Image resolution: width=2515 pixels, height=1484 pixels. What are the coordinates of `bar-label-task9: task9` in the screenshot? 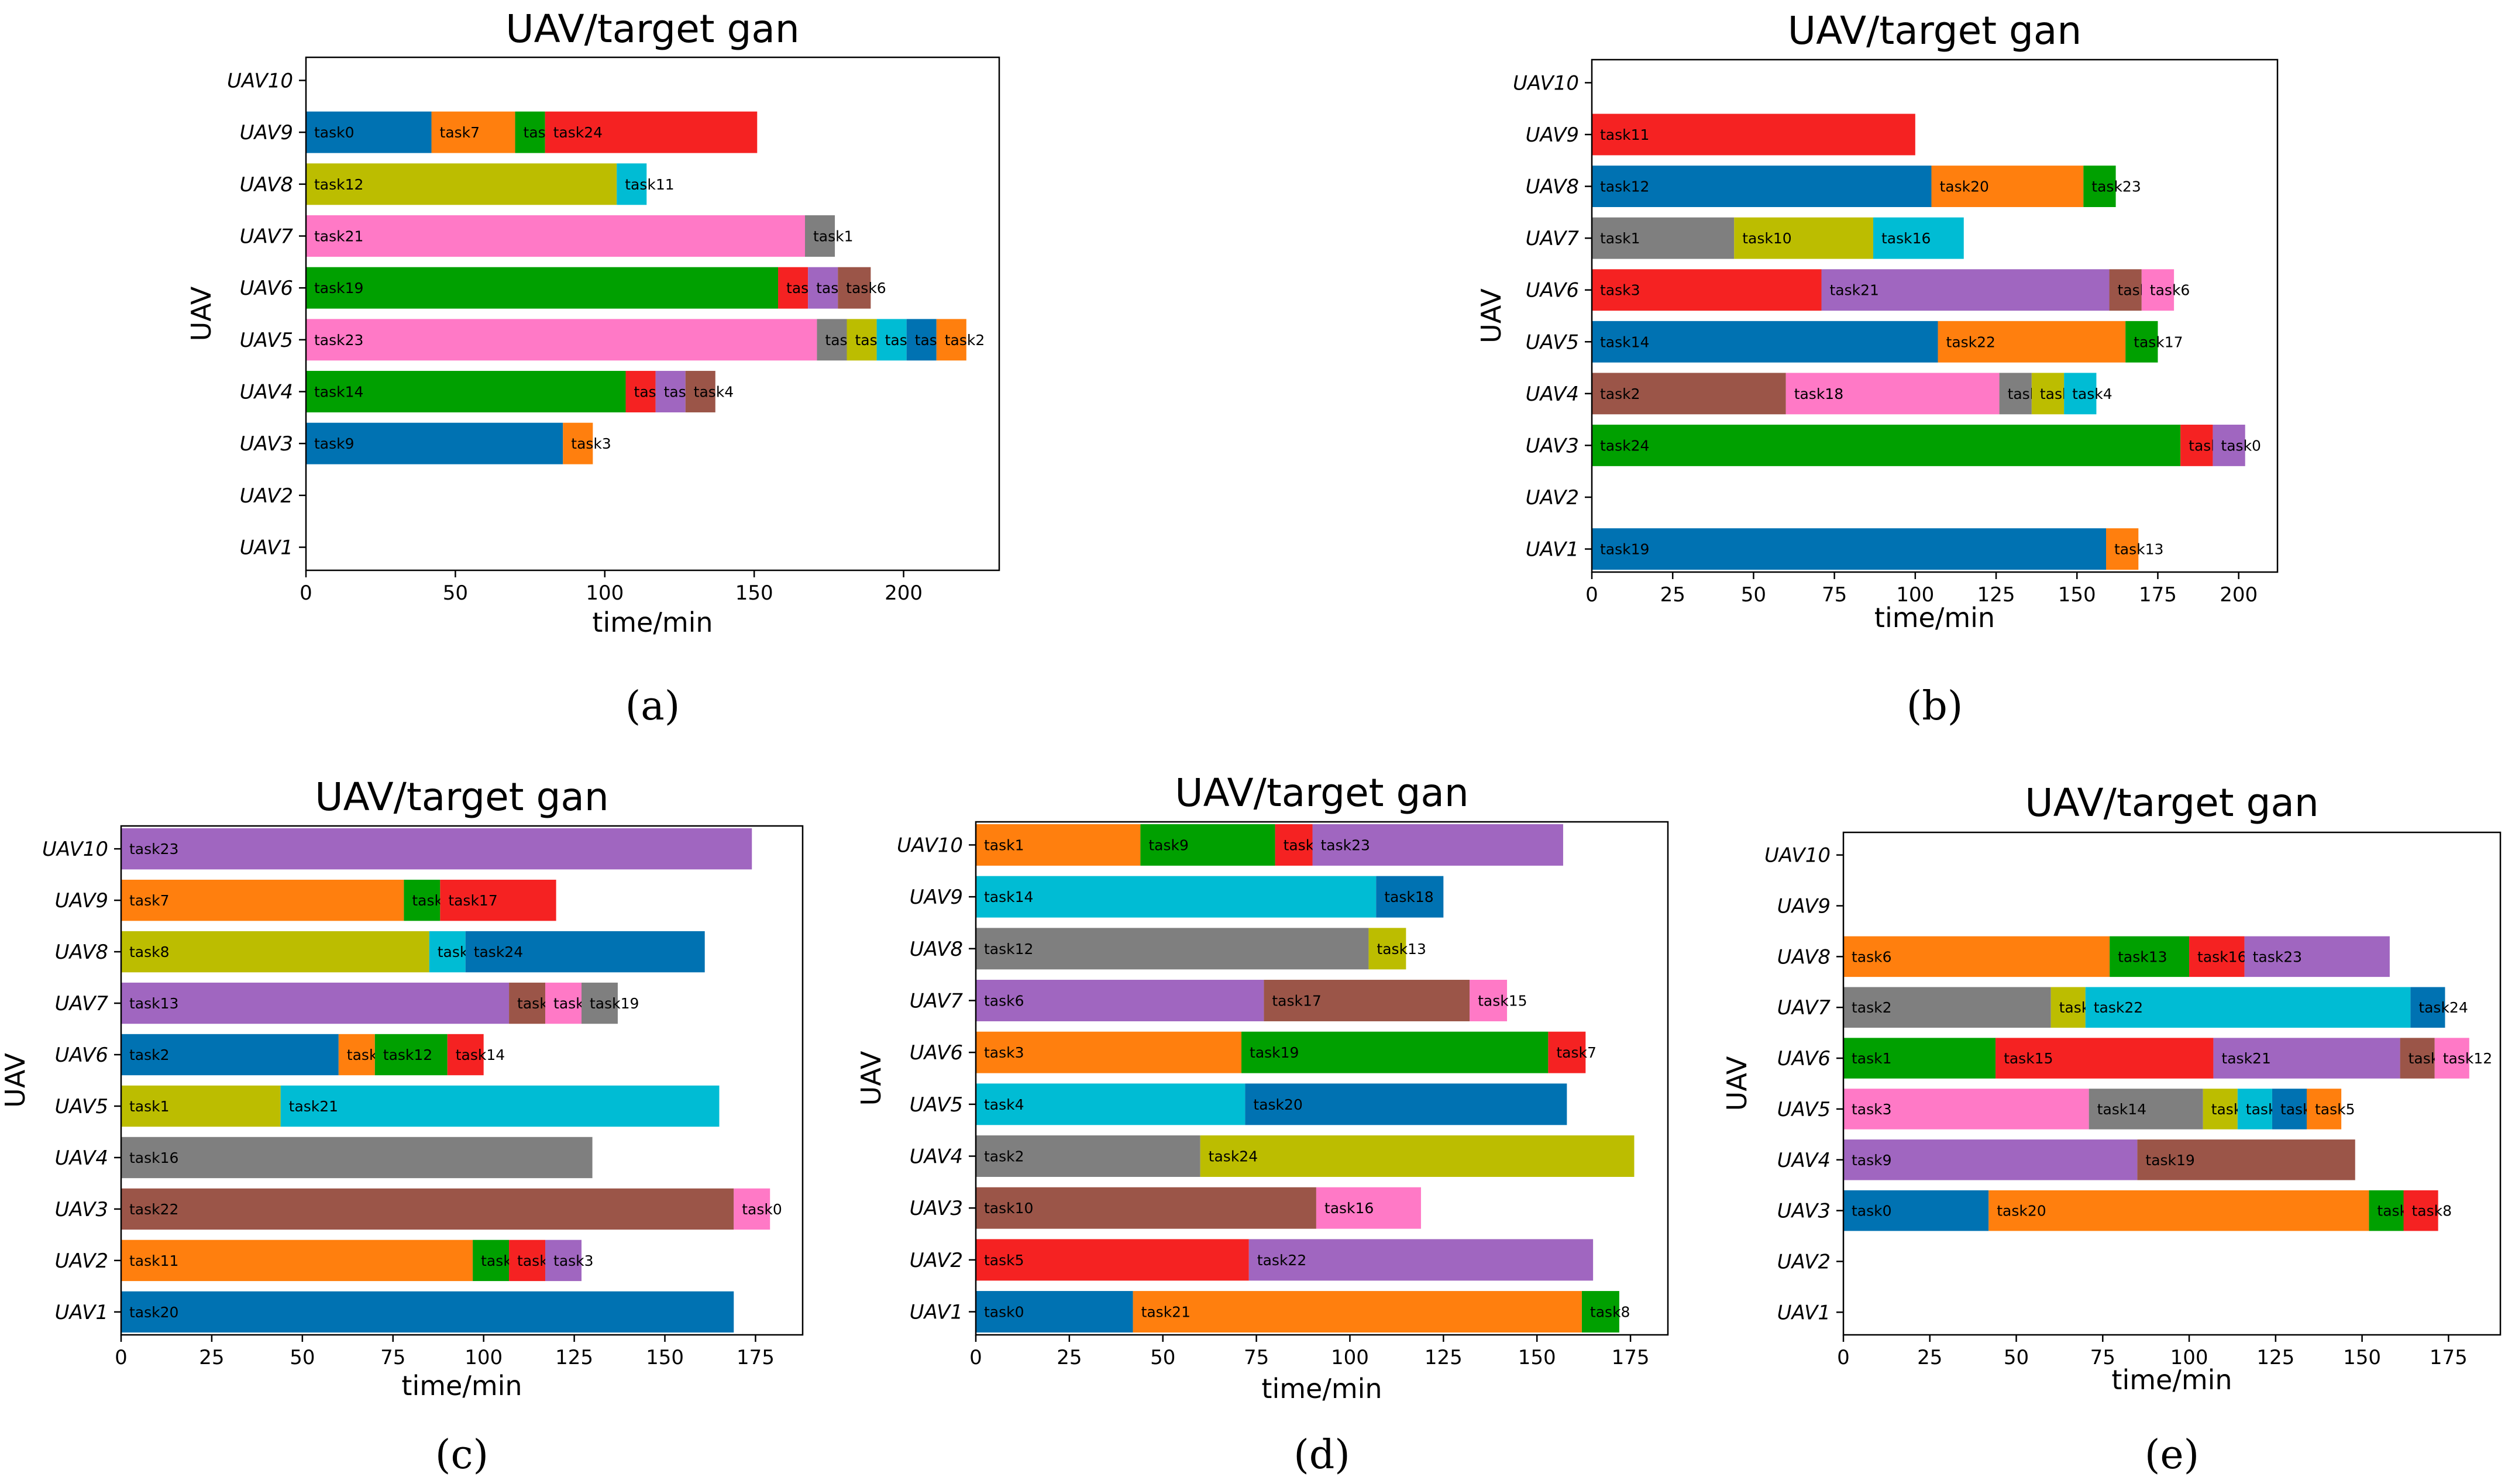 It's located at (1872, 1161).